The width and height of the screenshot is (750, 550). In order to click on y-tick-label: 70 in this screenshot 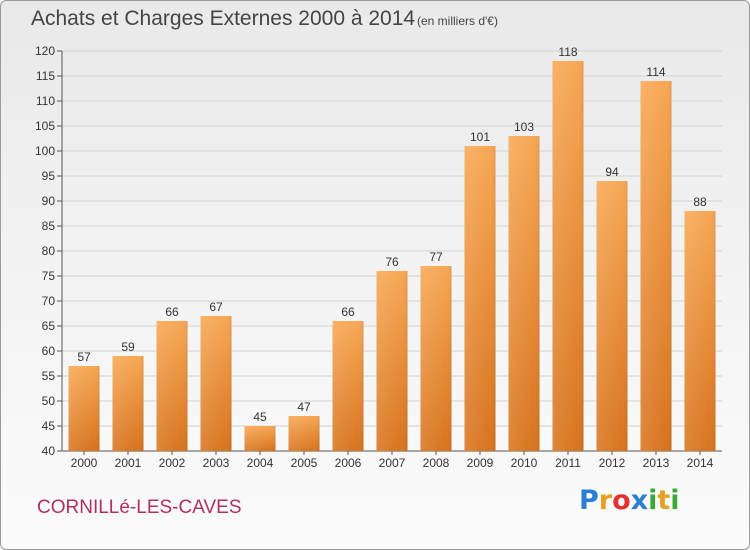, I will do `click(49, 301)`.